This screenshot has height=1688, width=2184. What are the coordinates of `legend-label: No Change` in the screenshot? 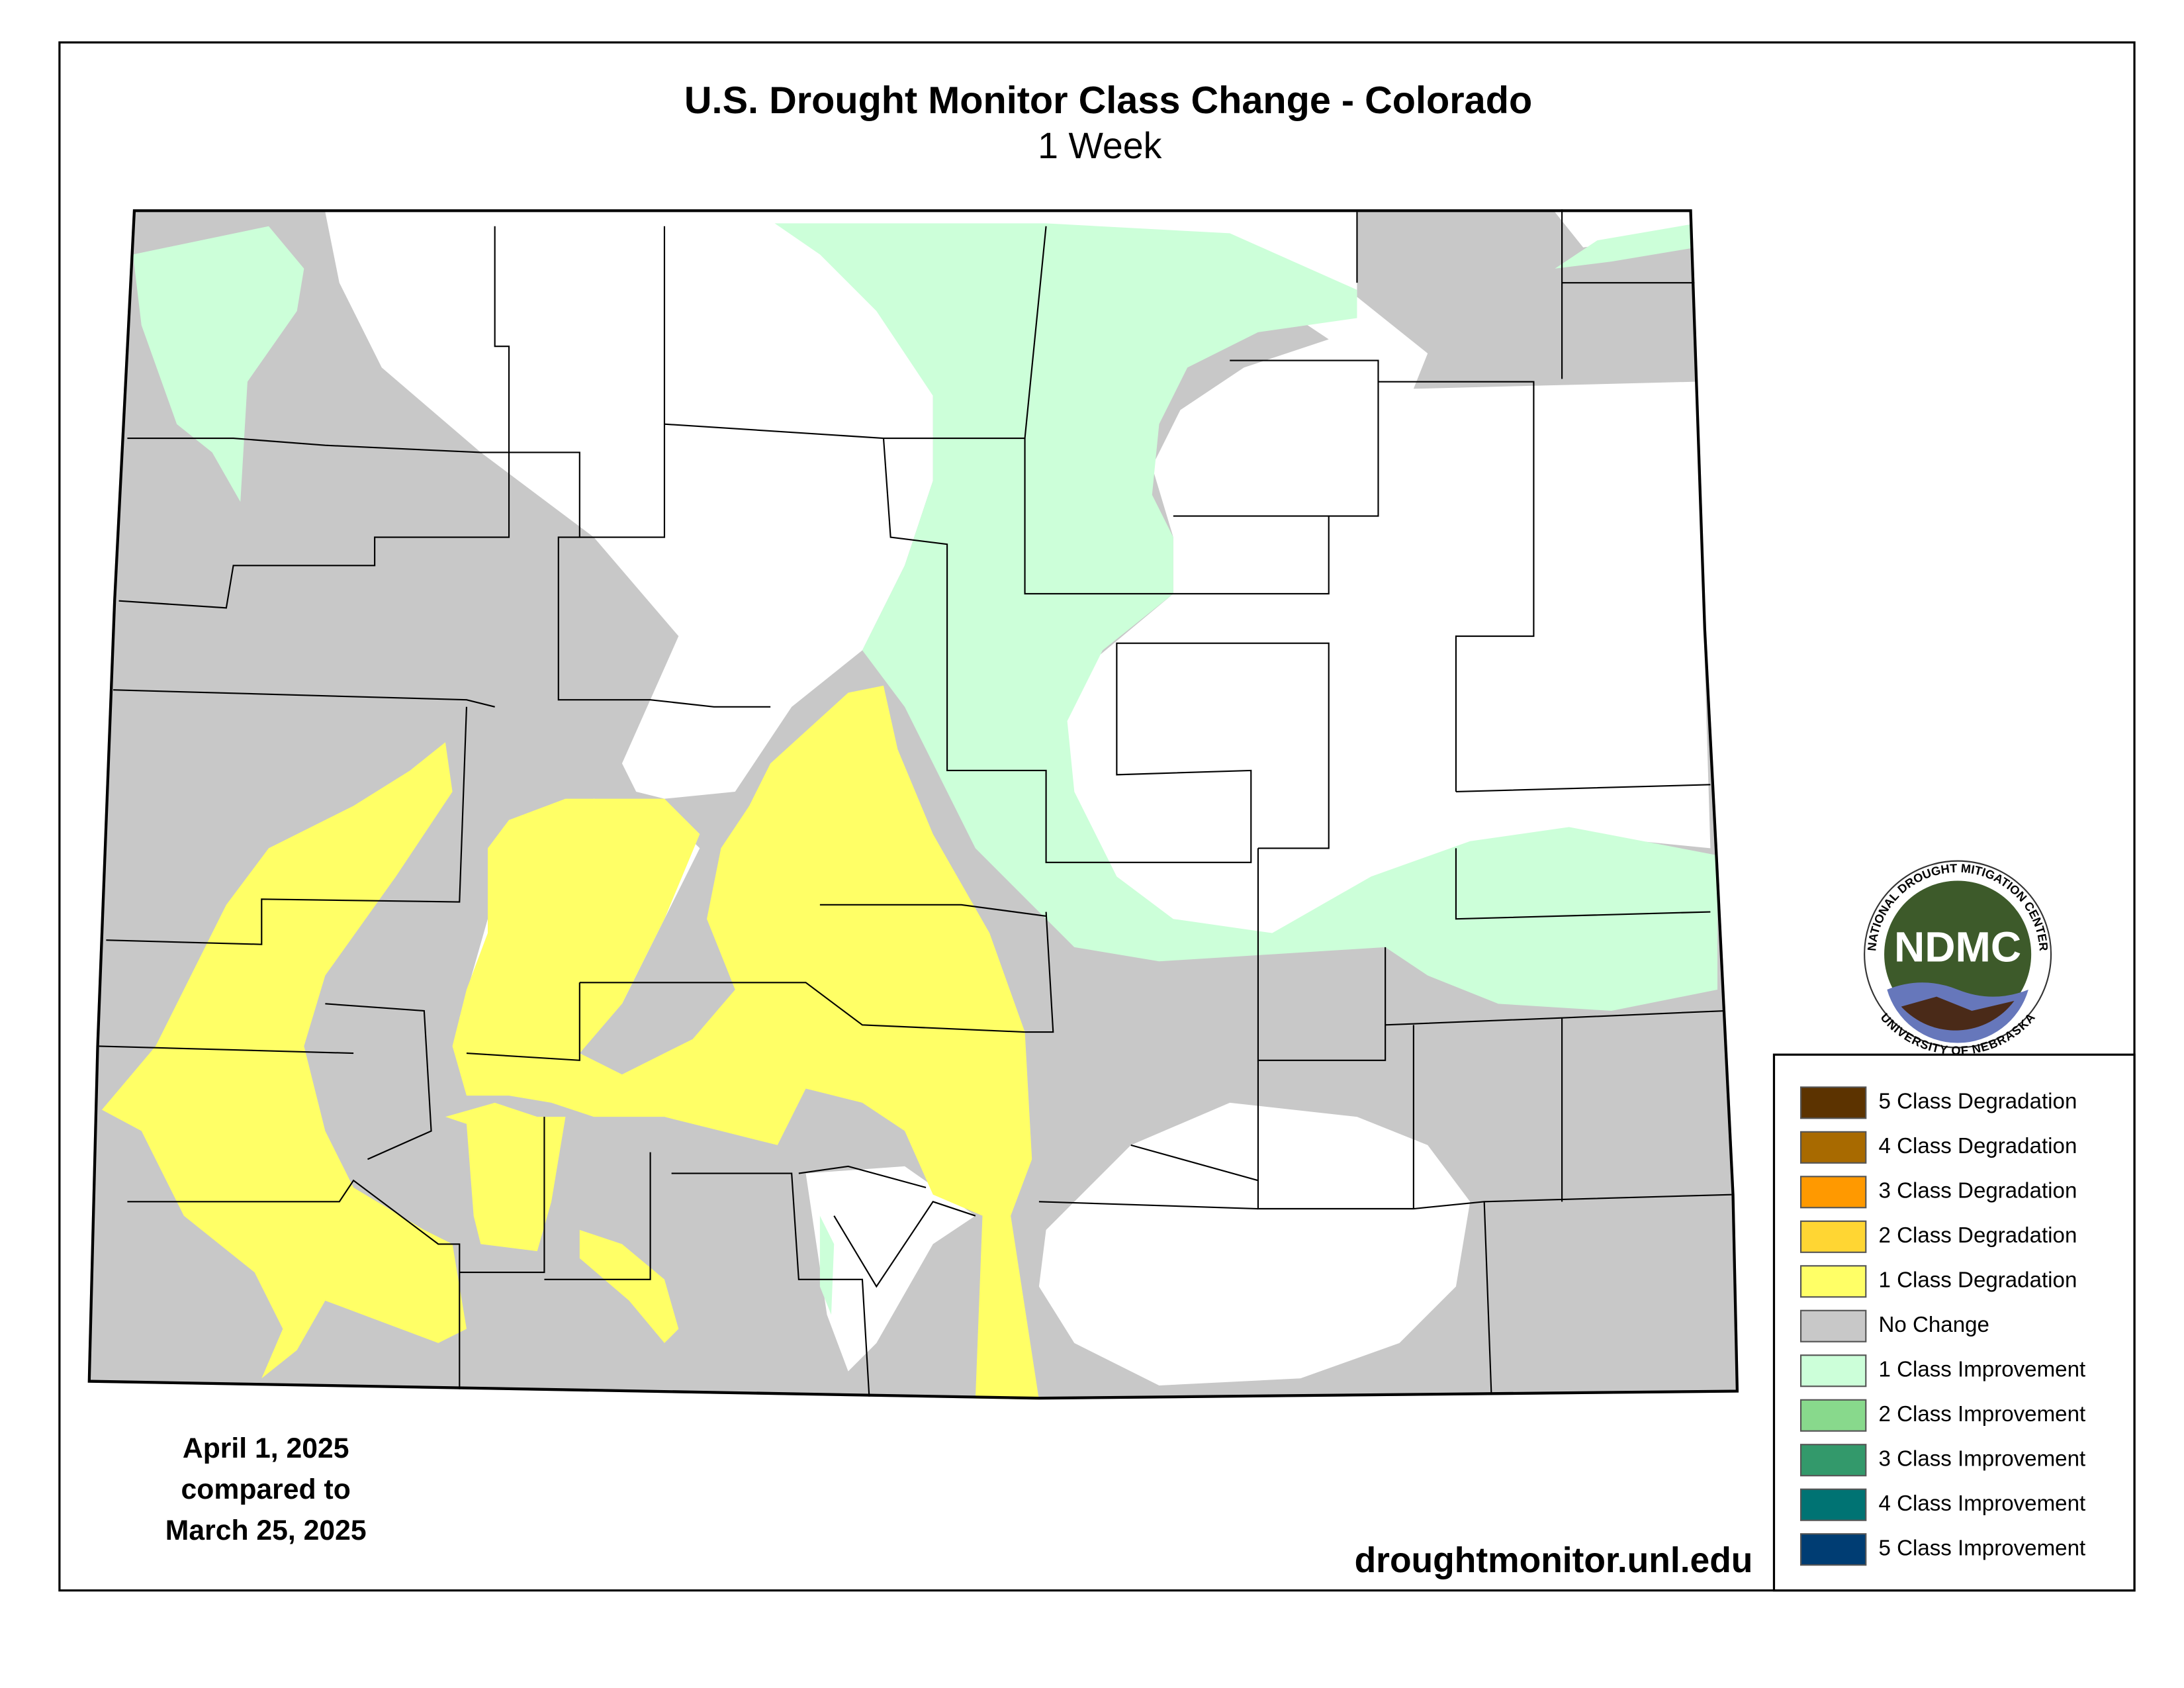 It's located at (1934, 1325).